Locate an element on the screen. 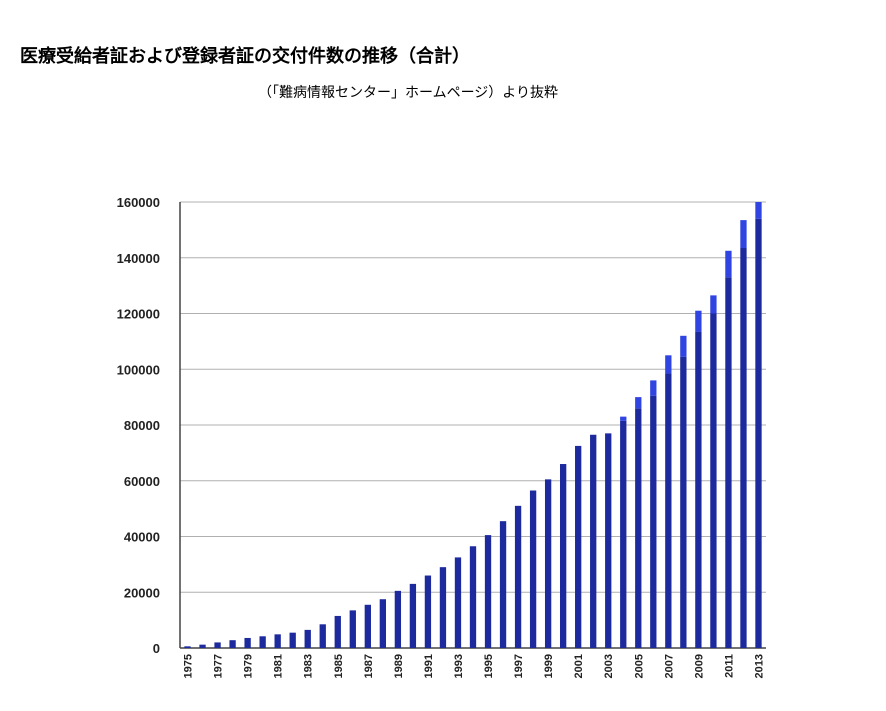  bar-top-2010 is located at coordinates (713, 304).